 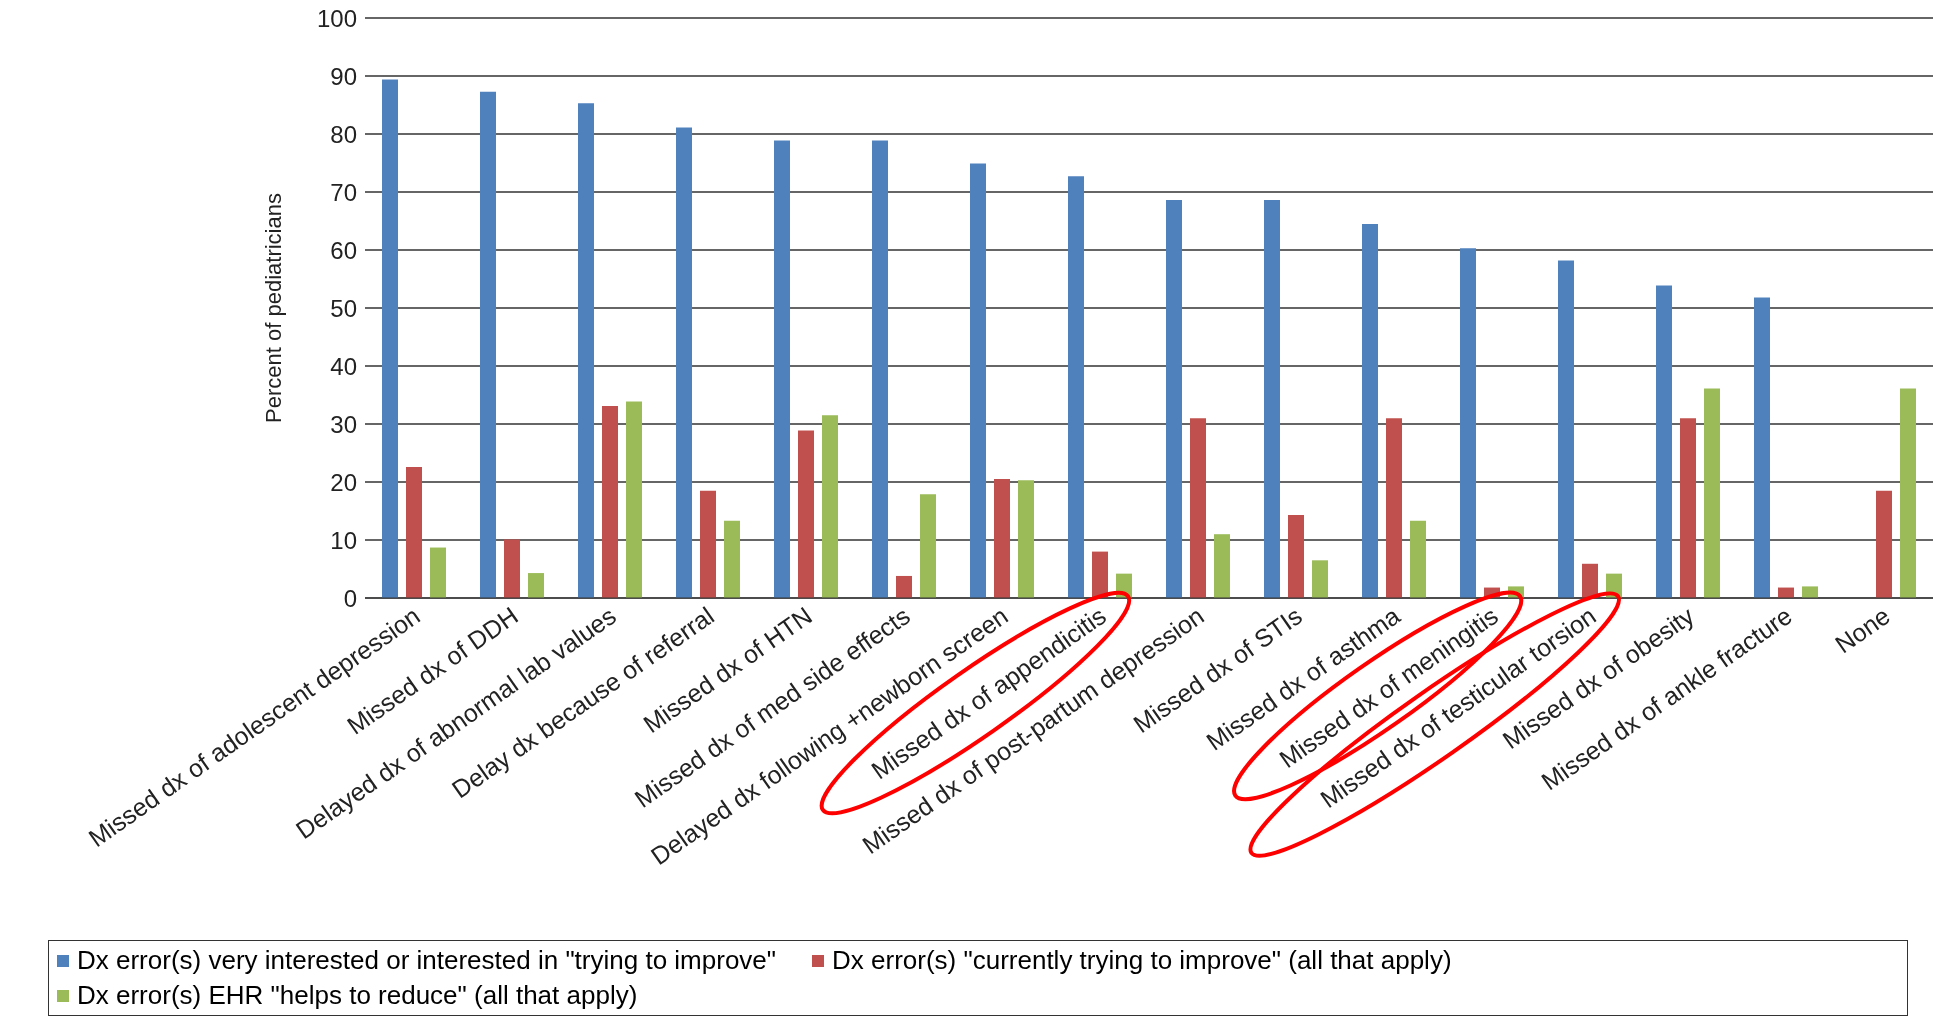 I want to click on y-tick-label: 100, so click(x=336, y=18).